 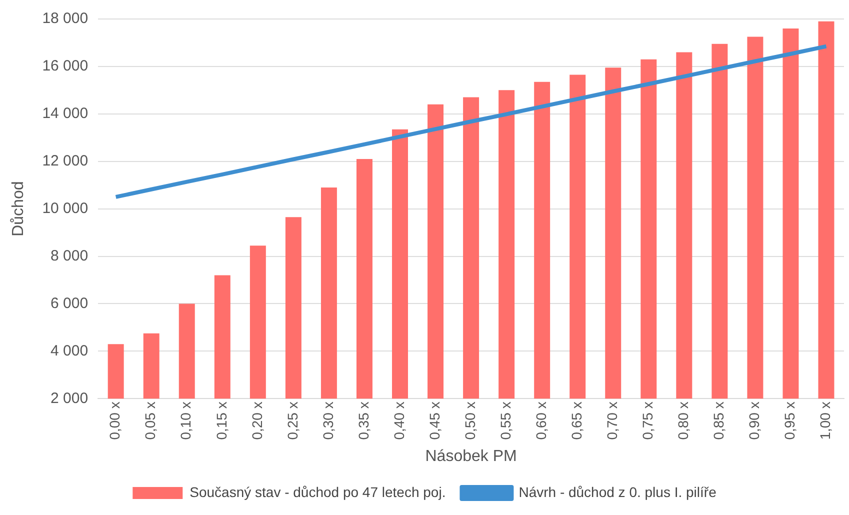 What do you see at coordinates (69, 351) in the screenshot?
I see `y-tick-label: 4 000` at bounding box center [69, 351].